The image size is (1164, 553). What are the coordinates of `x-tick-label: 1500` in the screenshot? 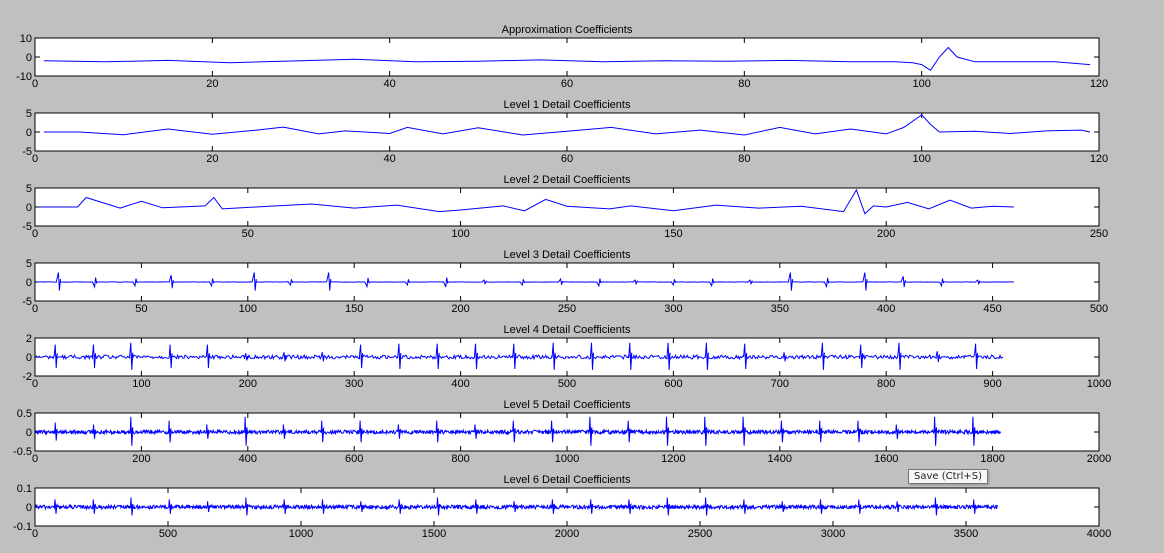 It's located at (434, 534).